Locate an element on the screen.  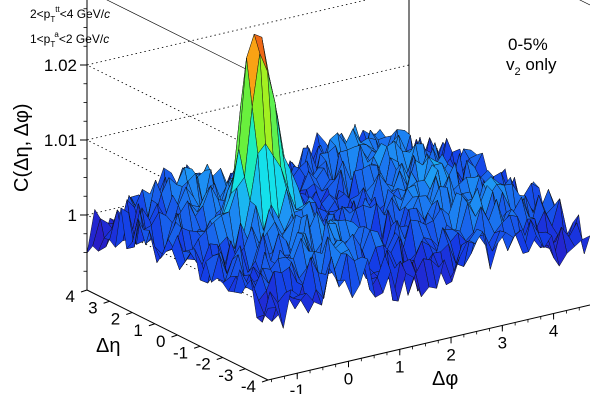
z-tick-label: 1.01 is located at coordinates (60, 140).